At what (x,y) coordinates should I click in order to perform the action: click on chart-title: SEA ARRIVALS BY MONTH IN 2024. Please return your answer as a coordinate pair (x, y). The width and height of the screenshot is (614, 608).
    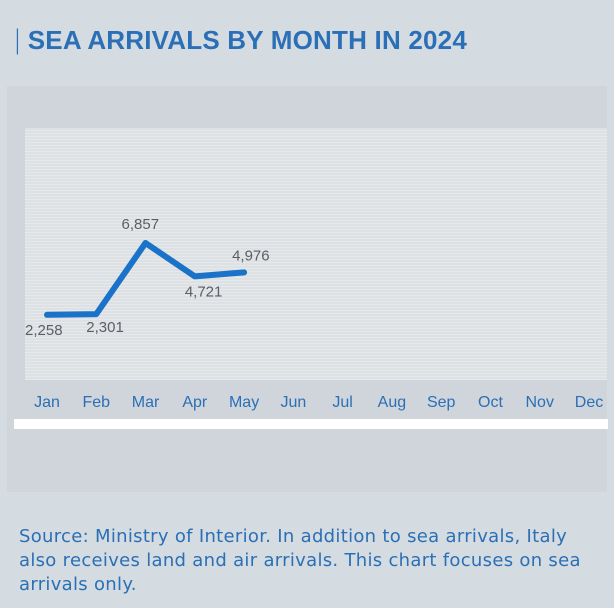
    Looking at the image, I should click on (247, 39).